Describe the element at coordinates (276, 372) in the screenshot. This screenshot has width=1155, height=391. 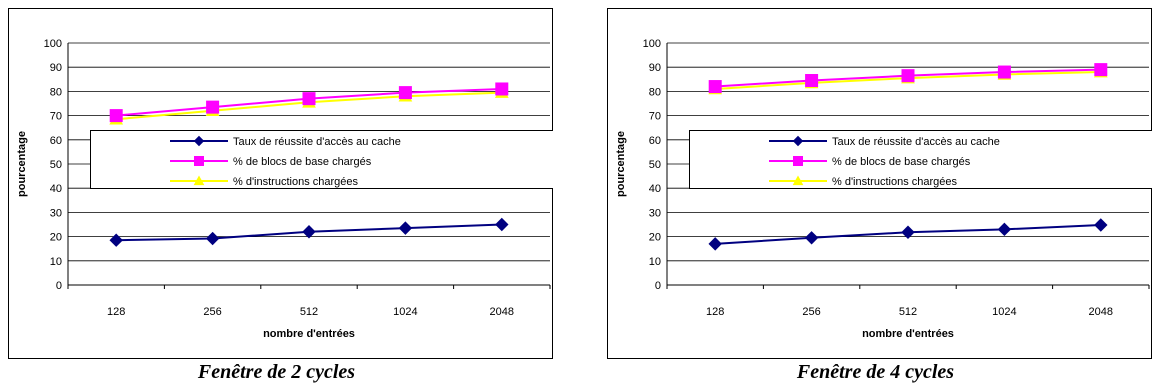
I see `chart-caption: Fenêtre de 2 cycles` at that location.